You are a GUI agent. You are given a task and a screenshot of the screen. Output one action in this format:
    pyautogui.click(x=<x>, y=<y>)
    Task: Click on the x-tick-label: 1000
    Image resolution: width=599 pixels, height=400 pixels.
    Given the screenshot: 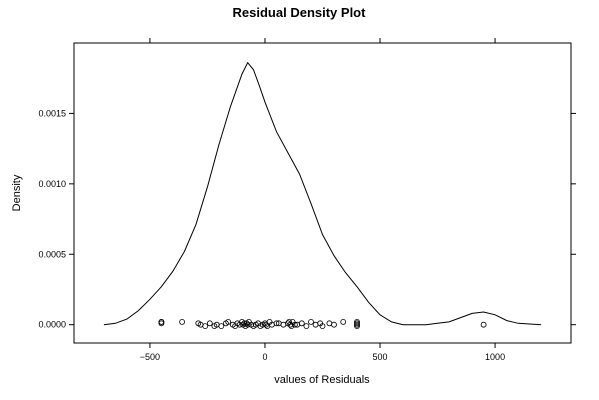 What is the action you would take?
    pyautogui.click(x=495, y=357)
    